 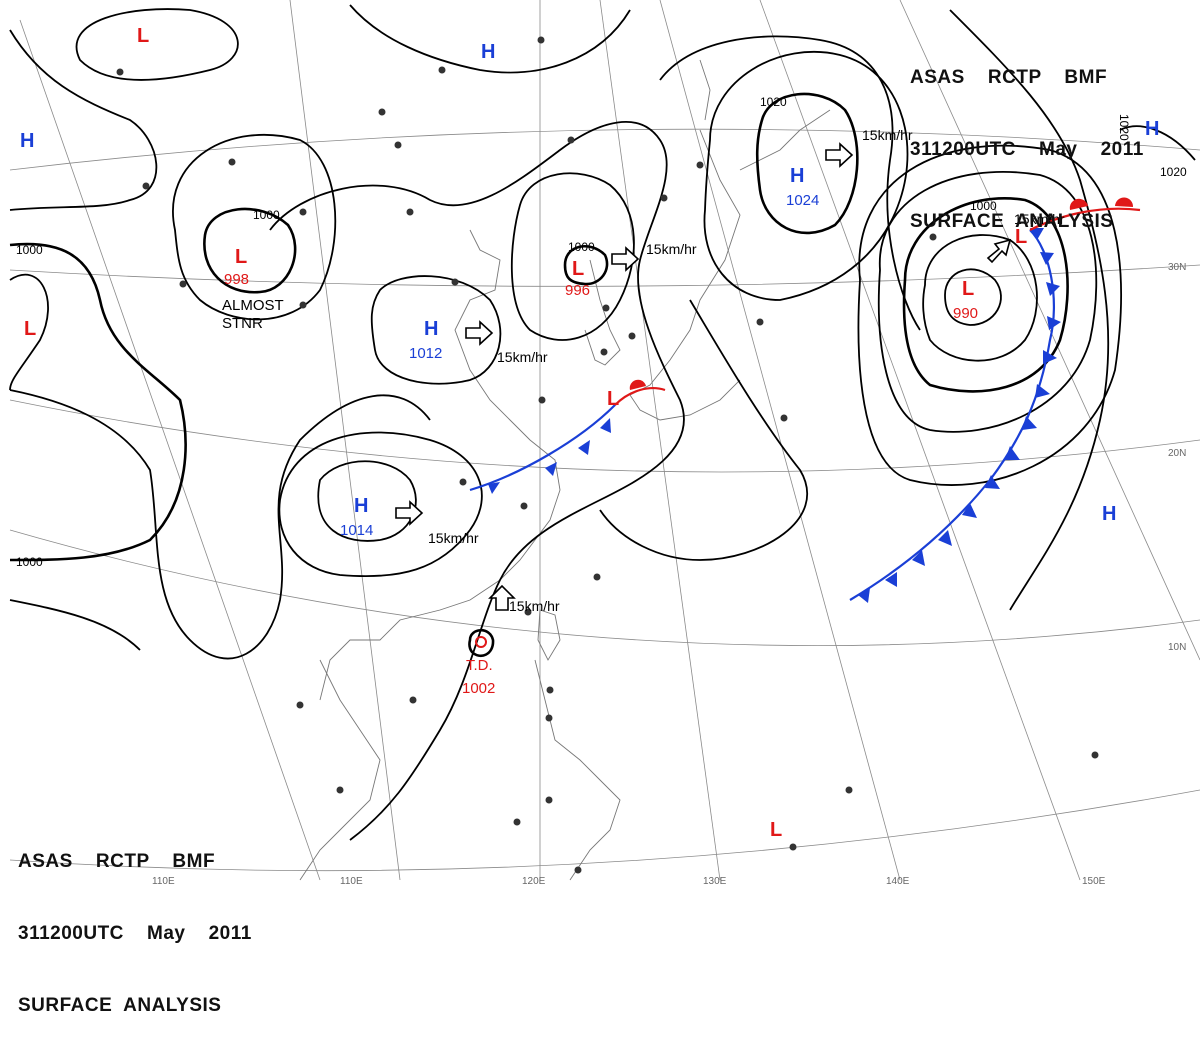 What do you see at coordinates (479, 665) in the screenshot?
I see `td-label: T.D.` at bounding box center [479, 665].